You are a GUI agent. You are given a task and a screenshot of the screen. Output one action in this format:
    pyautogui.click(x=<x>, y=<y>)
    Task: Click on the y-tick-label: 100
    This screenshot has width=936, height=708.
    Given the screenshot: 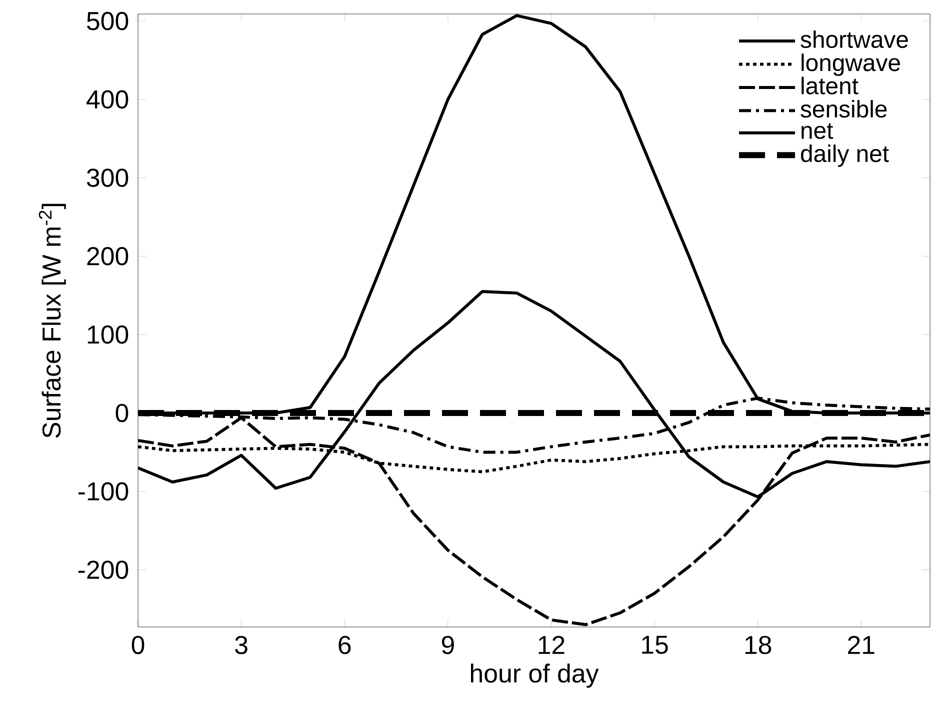 What is the action you would take?
    pyautogui.click(x=108, y=334)
    